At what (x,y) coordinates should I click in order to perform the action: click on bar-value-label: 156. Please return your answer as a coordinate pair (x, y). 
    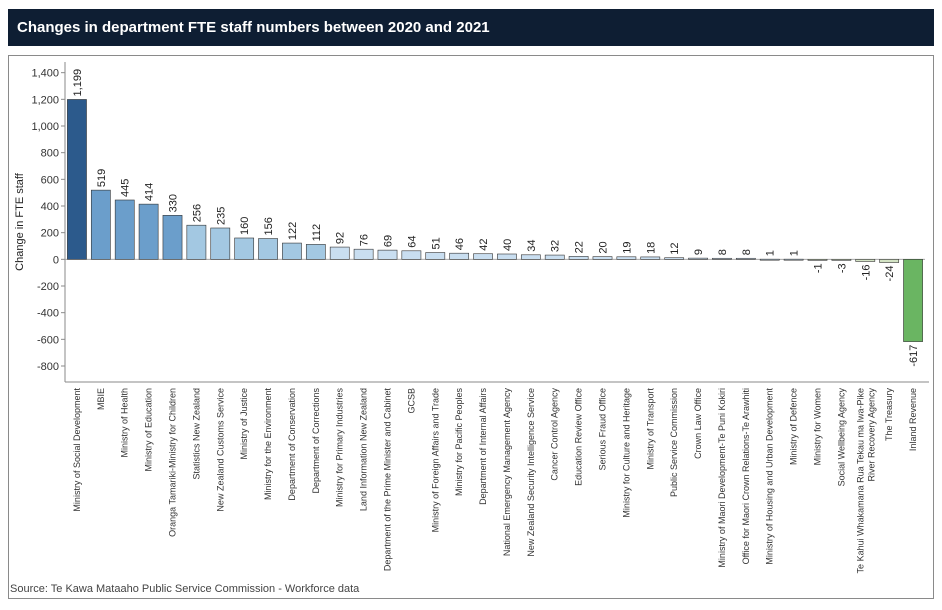
    Looking at the image, I should click on (269, 226).